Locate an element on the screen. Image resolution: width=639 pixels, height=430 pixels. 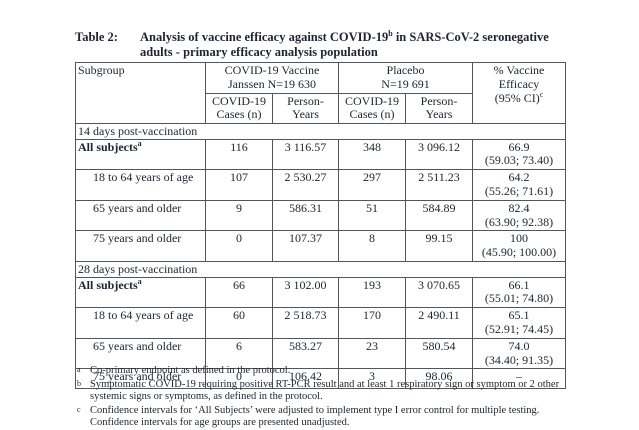
footnote-ref-c: c is located at coordinates (541, 94).